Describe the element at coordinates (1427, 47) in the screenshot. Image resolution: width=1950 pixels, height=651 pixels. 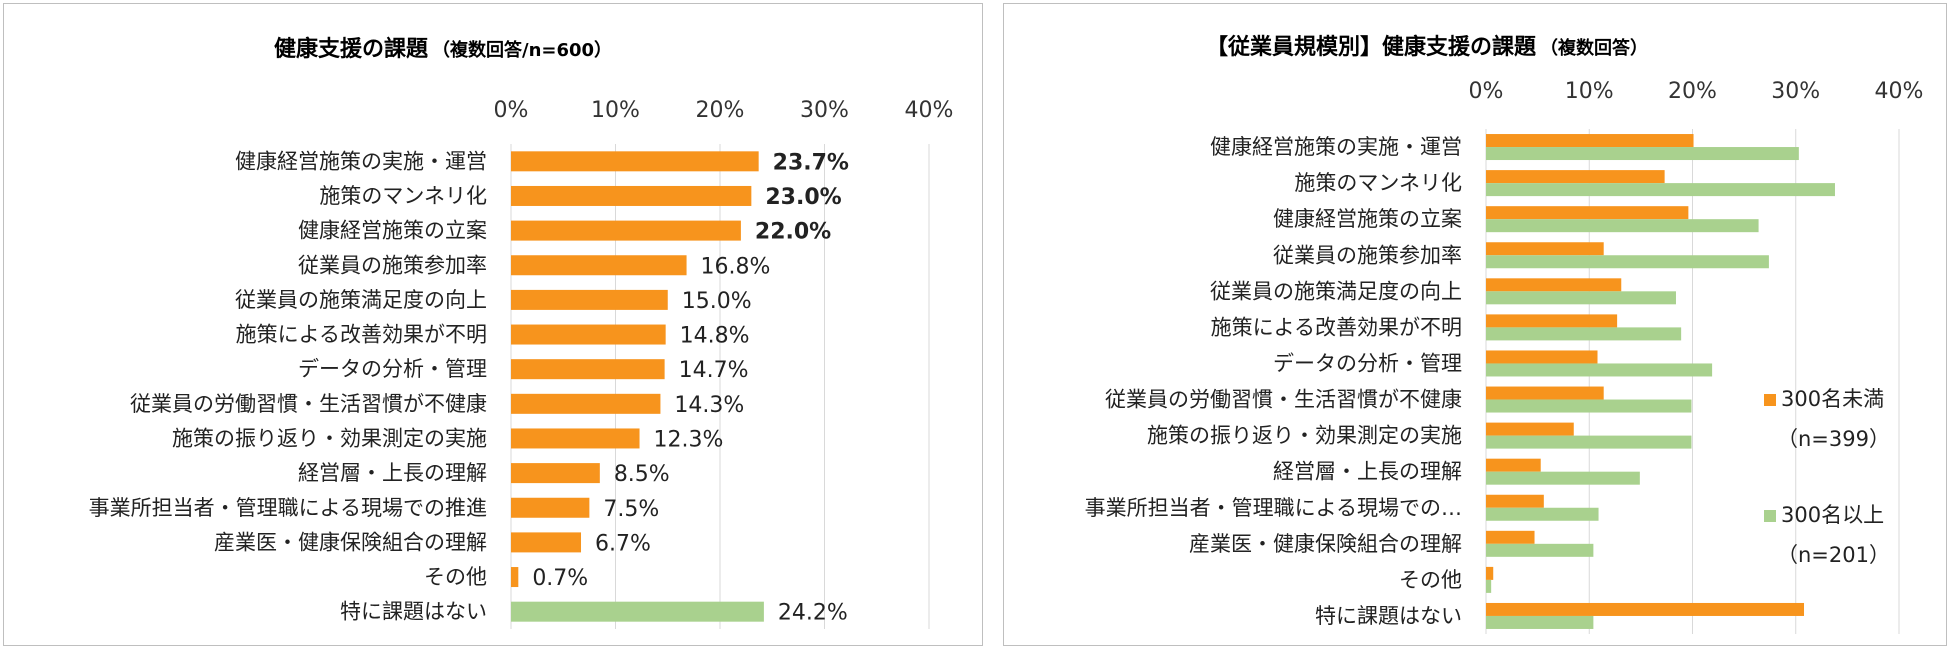
I see `chart-right-title: 【従業員規模別】健康支援の課題 （複数回答）` at that location.